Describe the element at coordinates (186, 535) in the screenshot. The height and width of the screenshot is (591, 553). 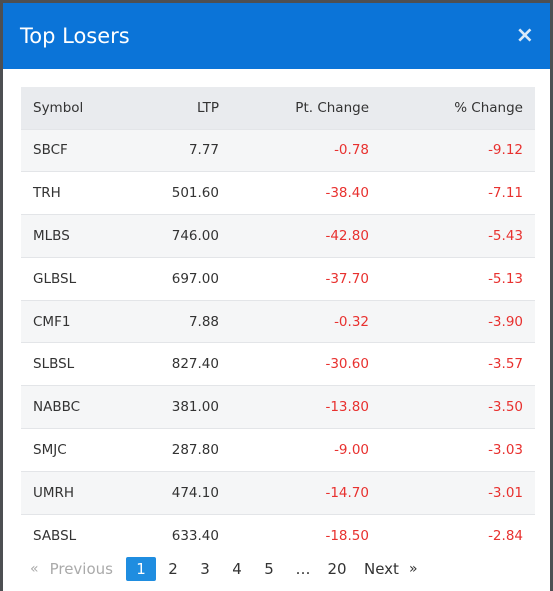
I see `cell-ltp: 633.40` at that location.